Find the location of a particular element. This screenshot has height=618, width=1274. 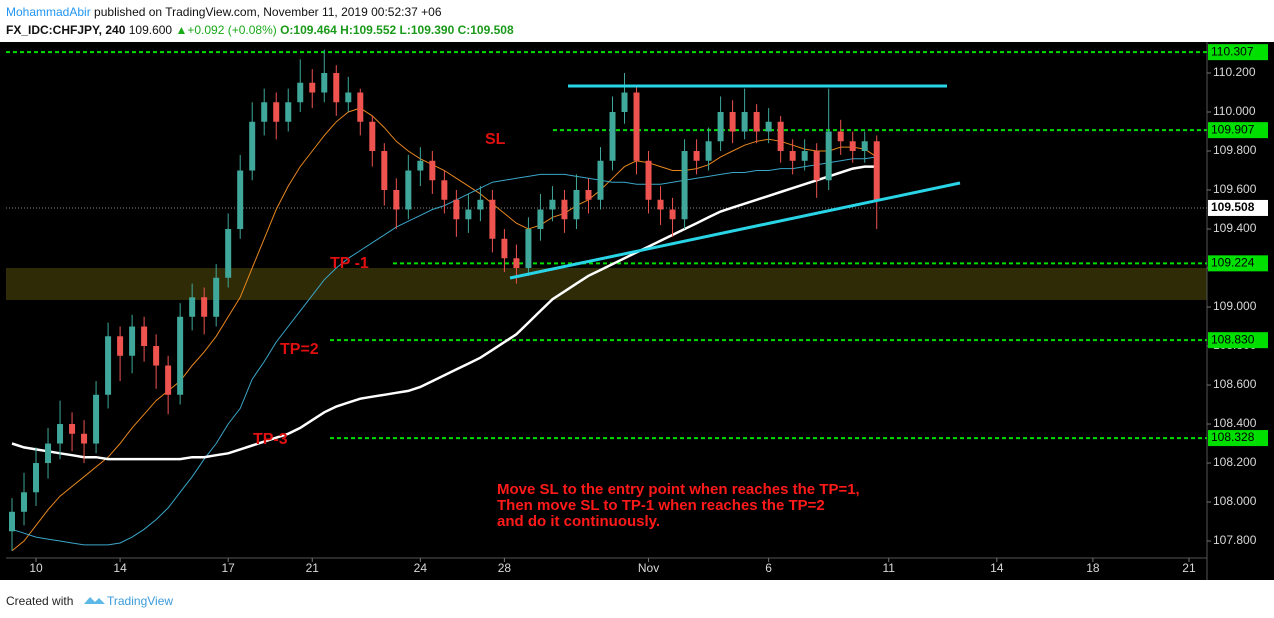

x-tick-label: 10 is located at coordinates (36, 568).